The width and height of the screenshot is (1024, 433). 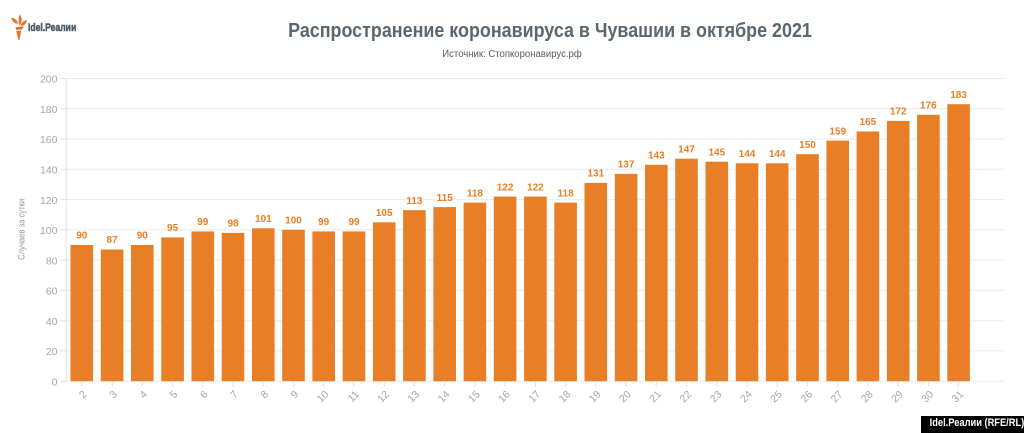 I want to click on svg-text: 105, so click(x=384, y=213).